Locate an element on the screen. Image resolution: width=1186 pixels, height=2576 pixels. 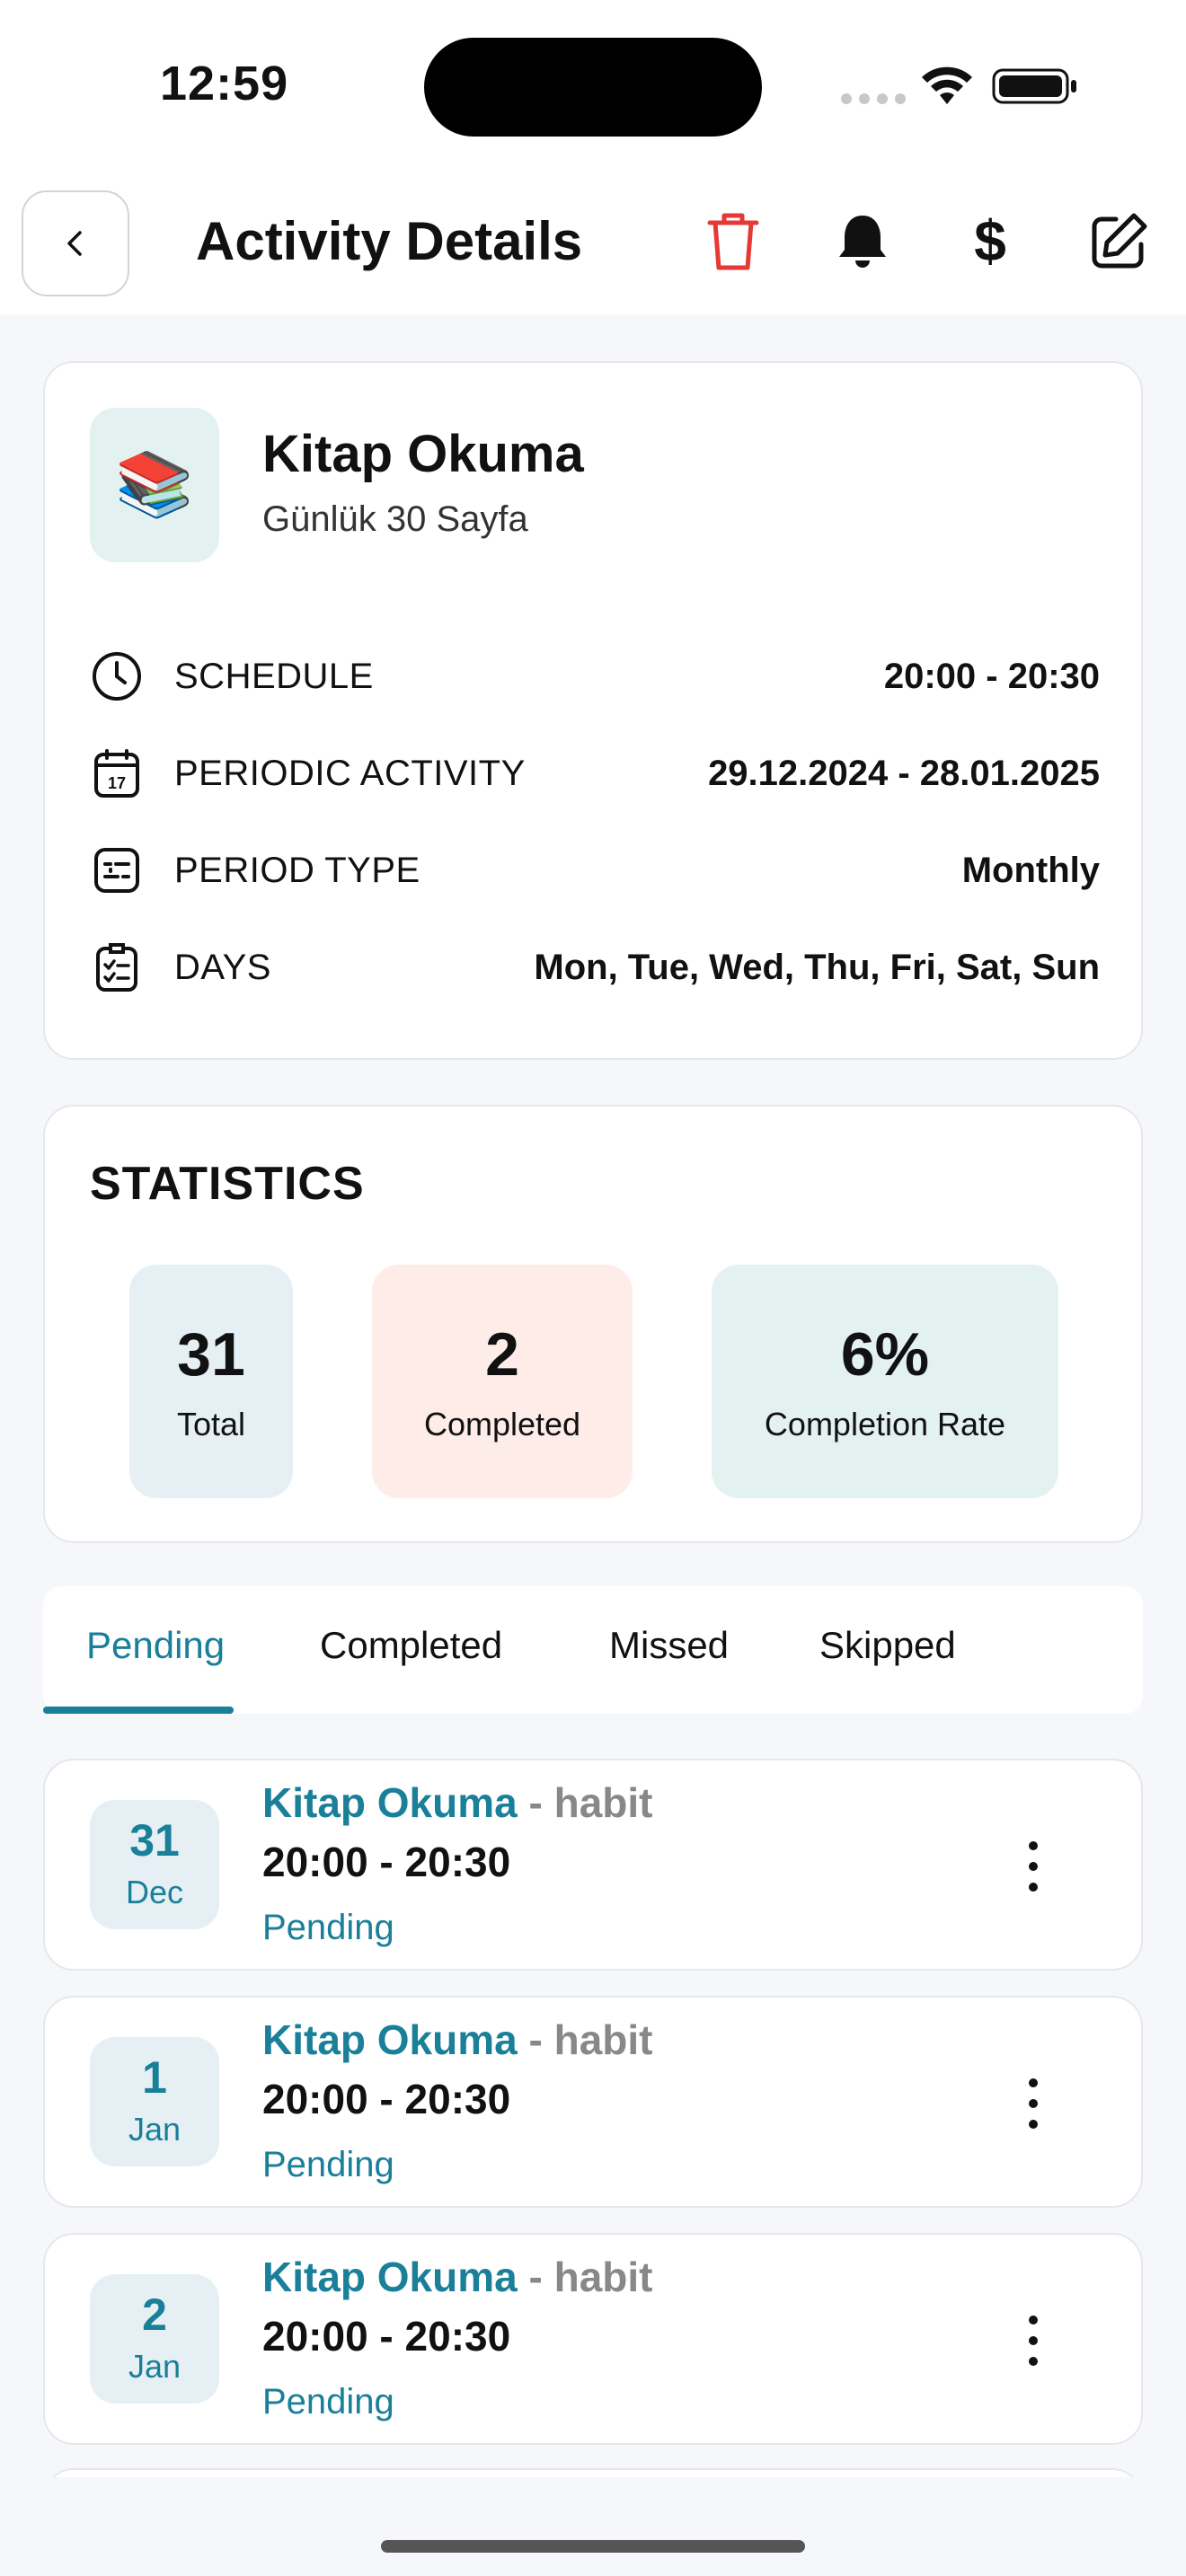
date-day: 31 is located at coordinates (154, 1840).